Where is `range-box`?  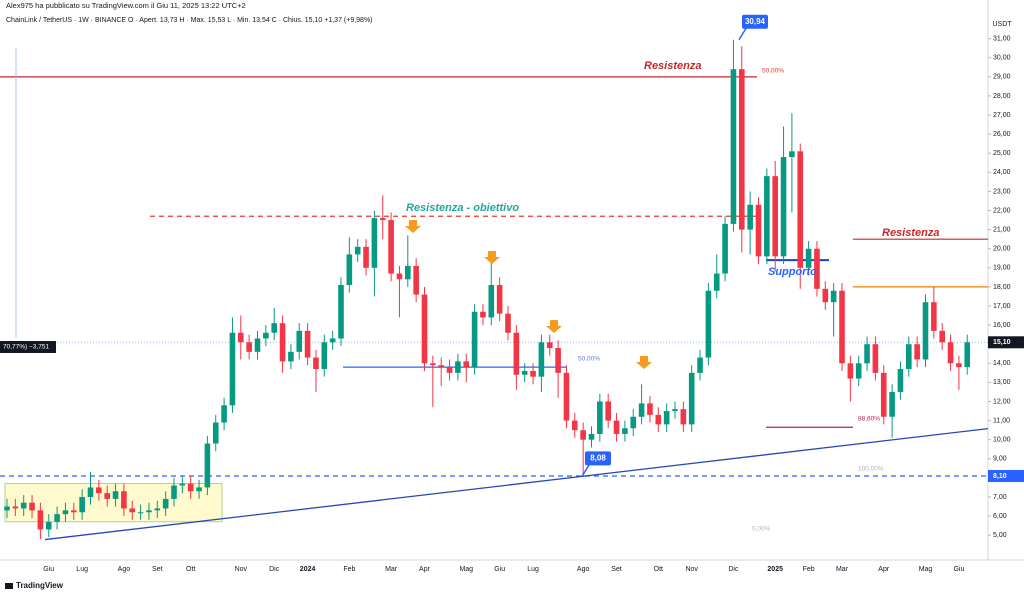
range-box is located at coordinates (113, 503).